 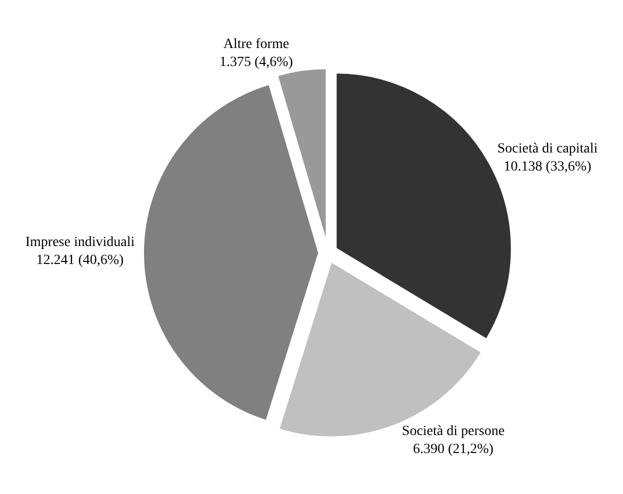 What do you see at coordinates (453, 450) in the screenshot?
I see `data-label: 6.390 (21,2%)` at bounding box center [453, 450].